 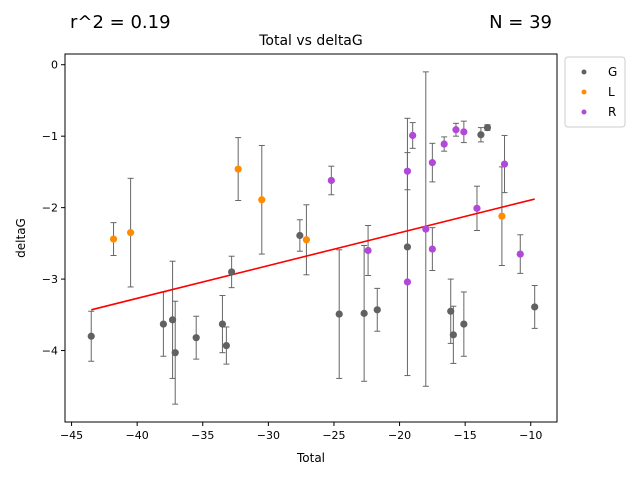 I want to click on legend-label: R, so click(x=612, y=112).